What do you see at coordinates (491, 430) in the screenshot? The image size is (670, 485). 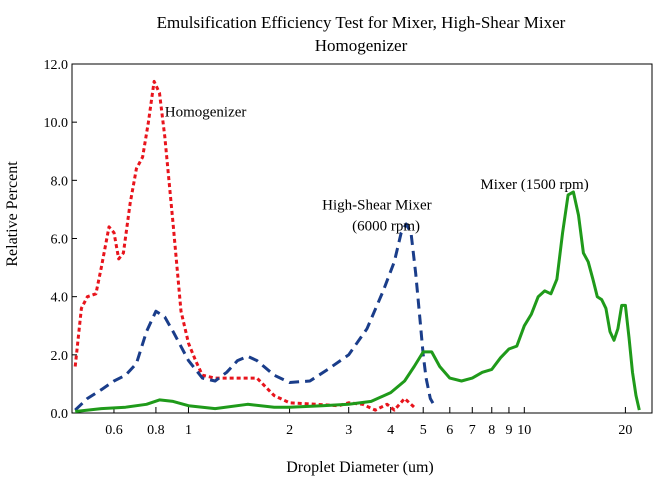 I see `x-tick-label-9: 8` at bounding box center [491, 430].